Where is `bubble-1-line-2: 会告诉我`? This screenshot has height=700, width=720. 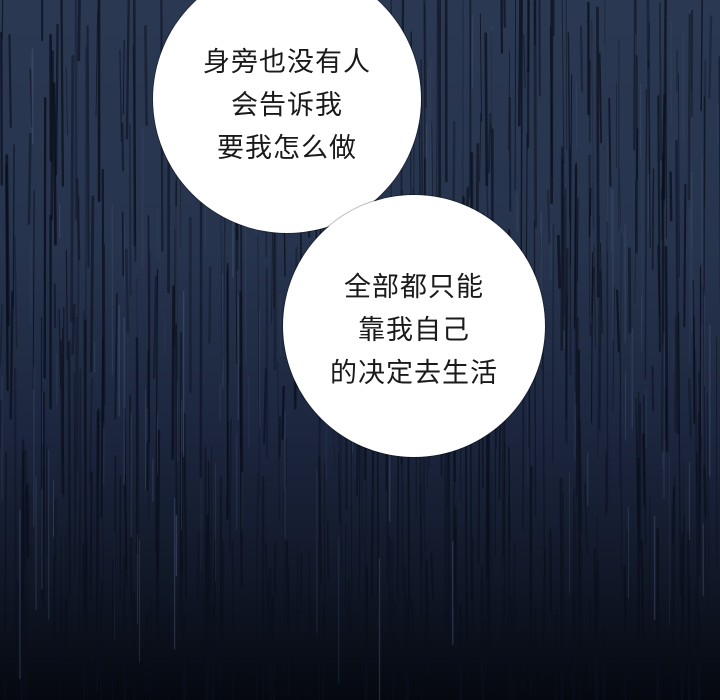 bubble-1-line-2: 会告诉我 is located at coordinates (287, 105).